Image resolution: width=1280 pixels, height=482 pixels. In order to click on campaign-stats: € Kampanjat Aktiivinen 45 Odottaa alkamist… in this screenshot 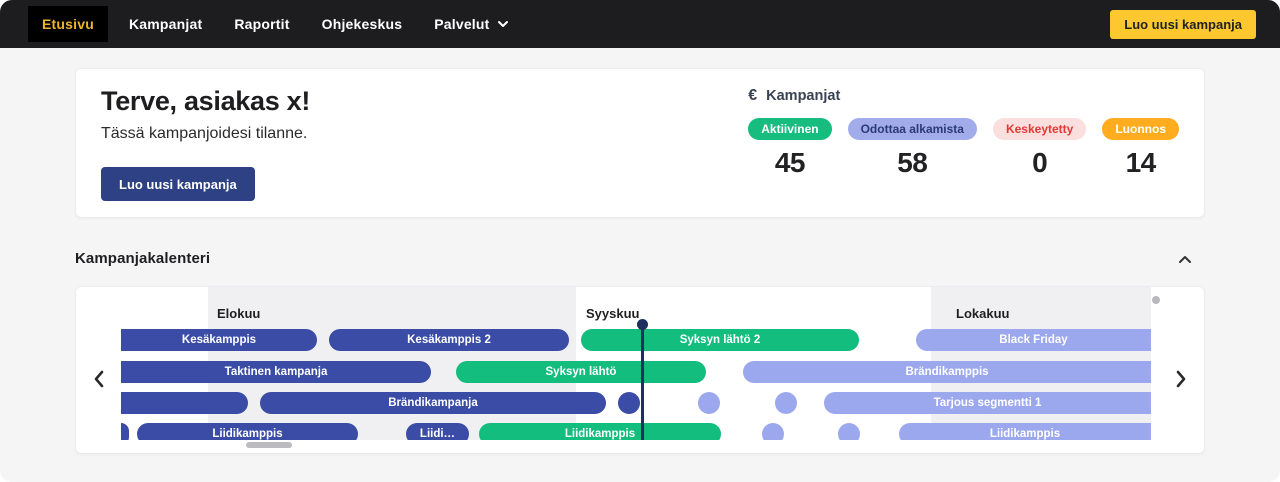, I will do `click(963, 133)`.